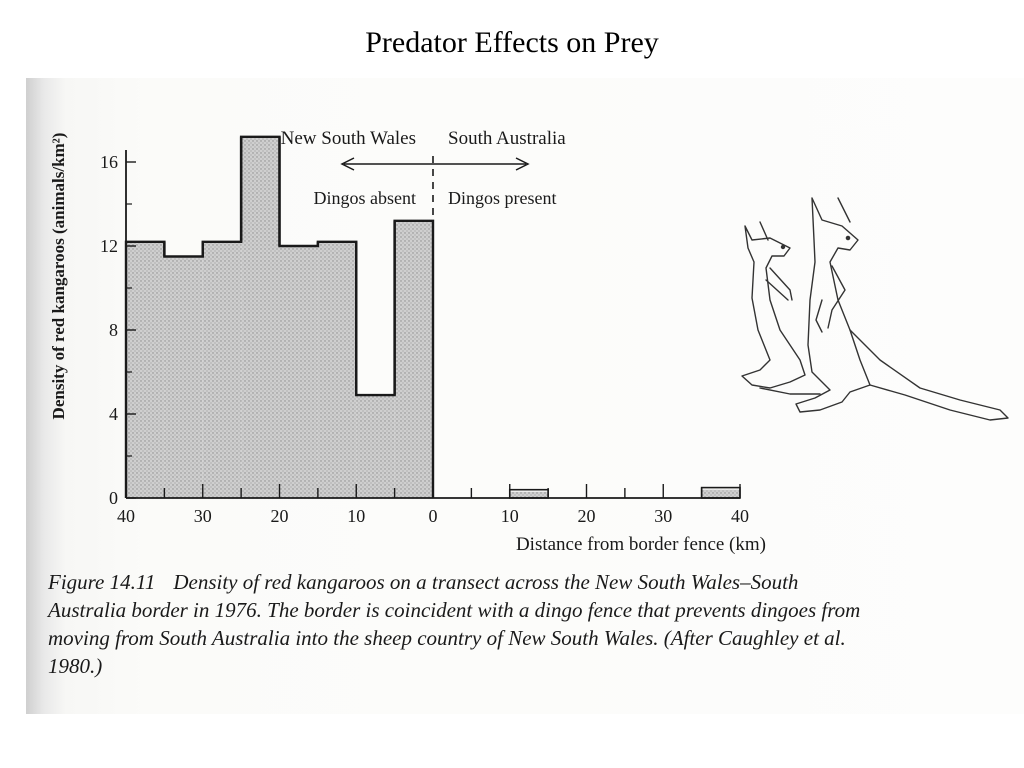 This screenshot has height=768, width=1024. I want to click on y-axis-label: Density of red kangaroos (animals/km²), so click(58, 276).